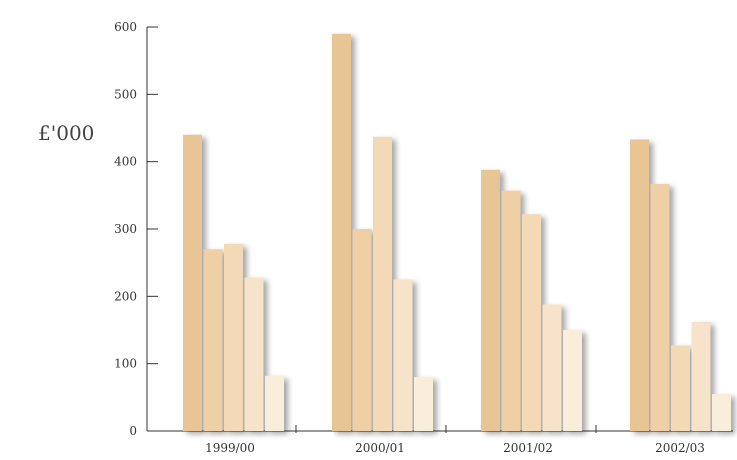 This screenshot has width=737, height=460. I want to click on y-ticks: 0 100 200 300 400 500 600, so click(136, 229).